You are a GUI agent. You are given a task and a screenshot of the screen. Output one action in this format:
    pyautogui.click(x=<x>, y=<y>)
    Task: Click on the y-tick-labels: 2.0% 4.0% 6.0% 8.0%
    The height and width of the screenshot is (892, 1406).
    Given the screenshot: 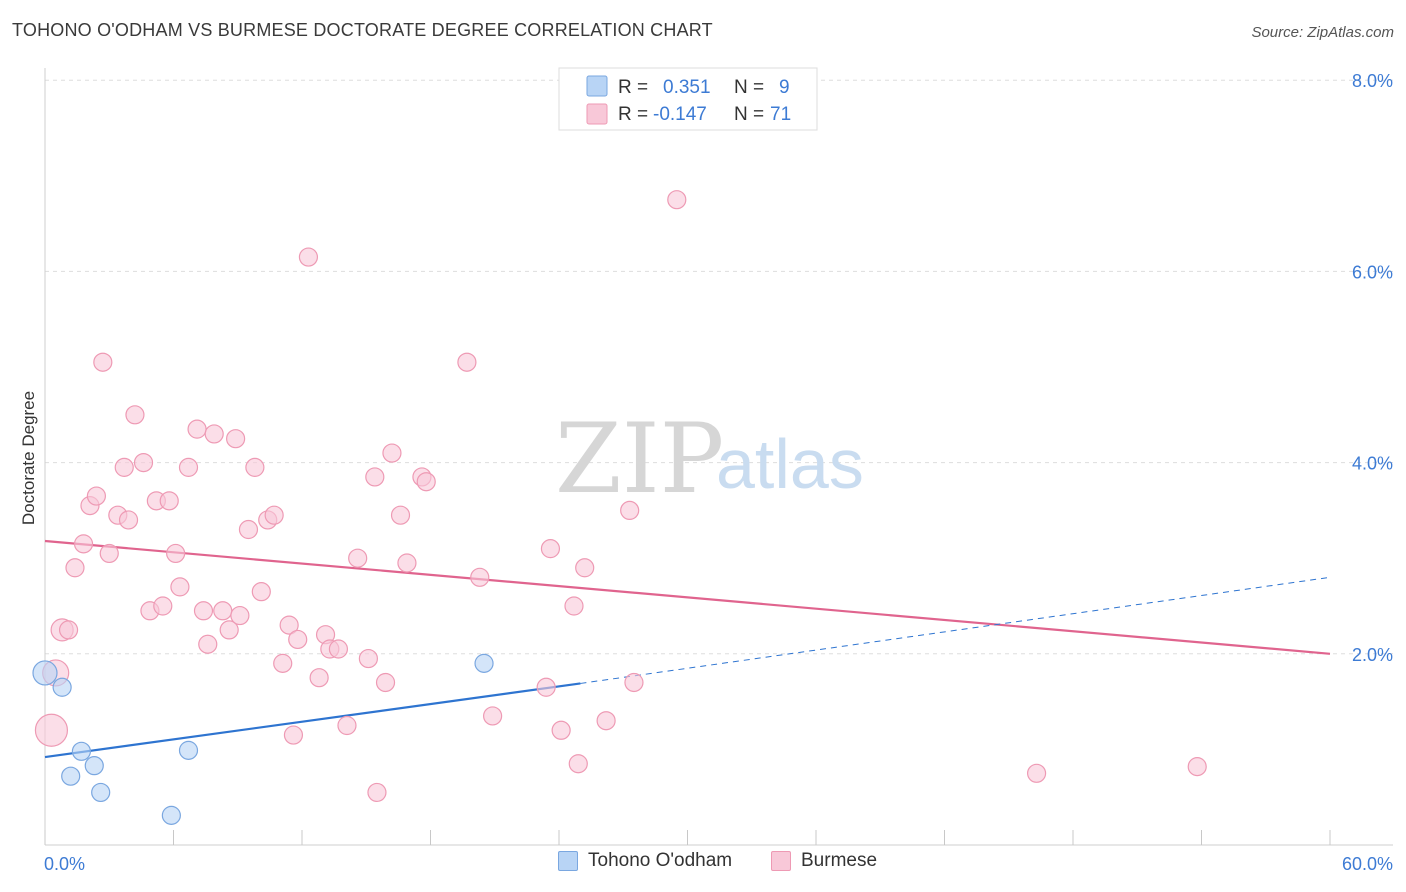 What is the action you would take?
    pyautogui.click(x=1372, y=368)
    